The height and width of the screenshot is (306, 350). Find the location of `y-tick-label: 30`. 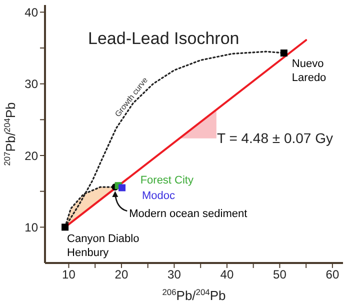

y-tick-label: 30 is located at coordinates (31, 84).